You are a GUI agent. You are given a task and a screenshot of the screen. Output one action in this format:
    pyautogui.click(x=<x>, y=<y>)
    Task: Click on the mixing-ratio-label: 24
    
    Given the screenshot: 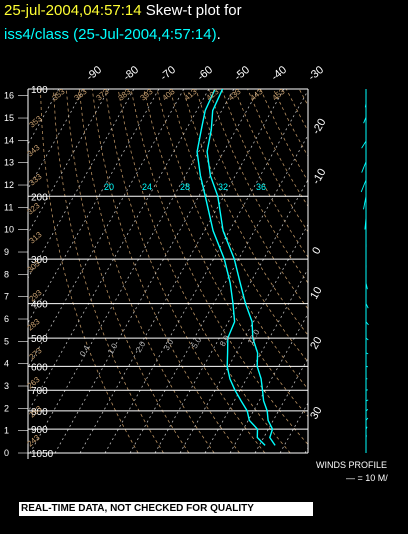 What is the action you would take?
    pyautogui.click(x=147, y=187)
    